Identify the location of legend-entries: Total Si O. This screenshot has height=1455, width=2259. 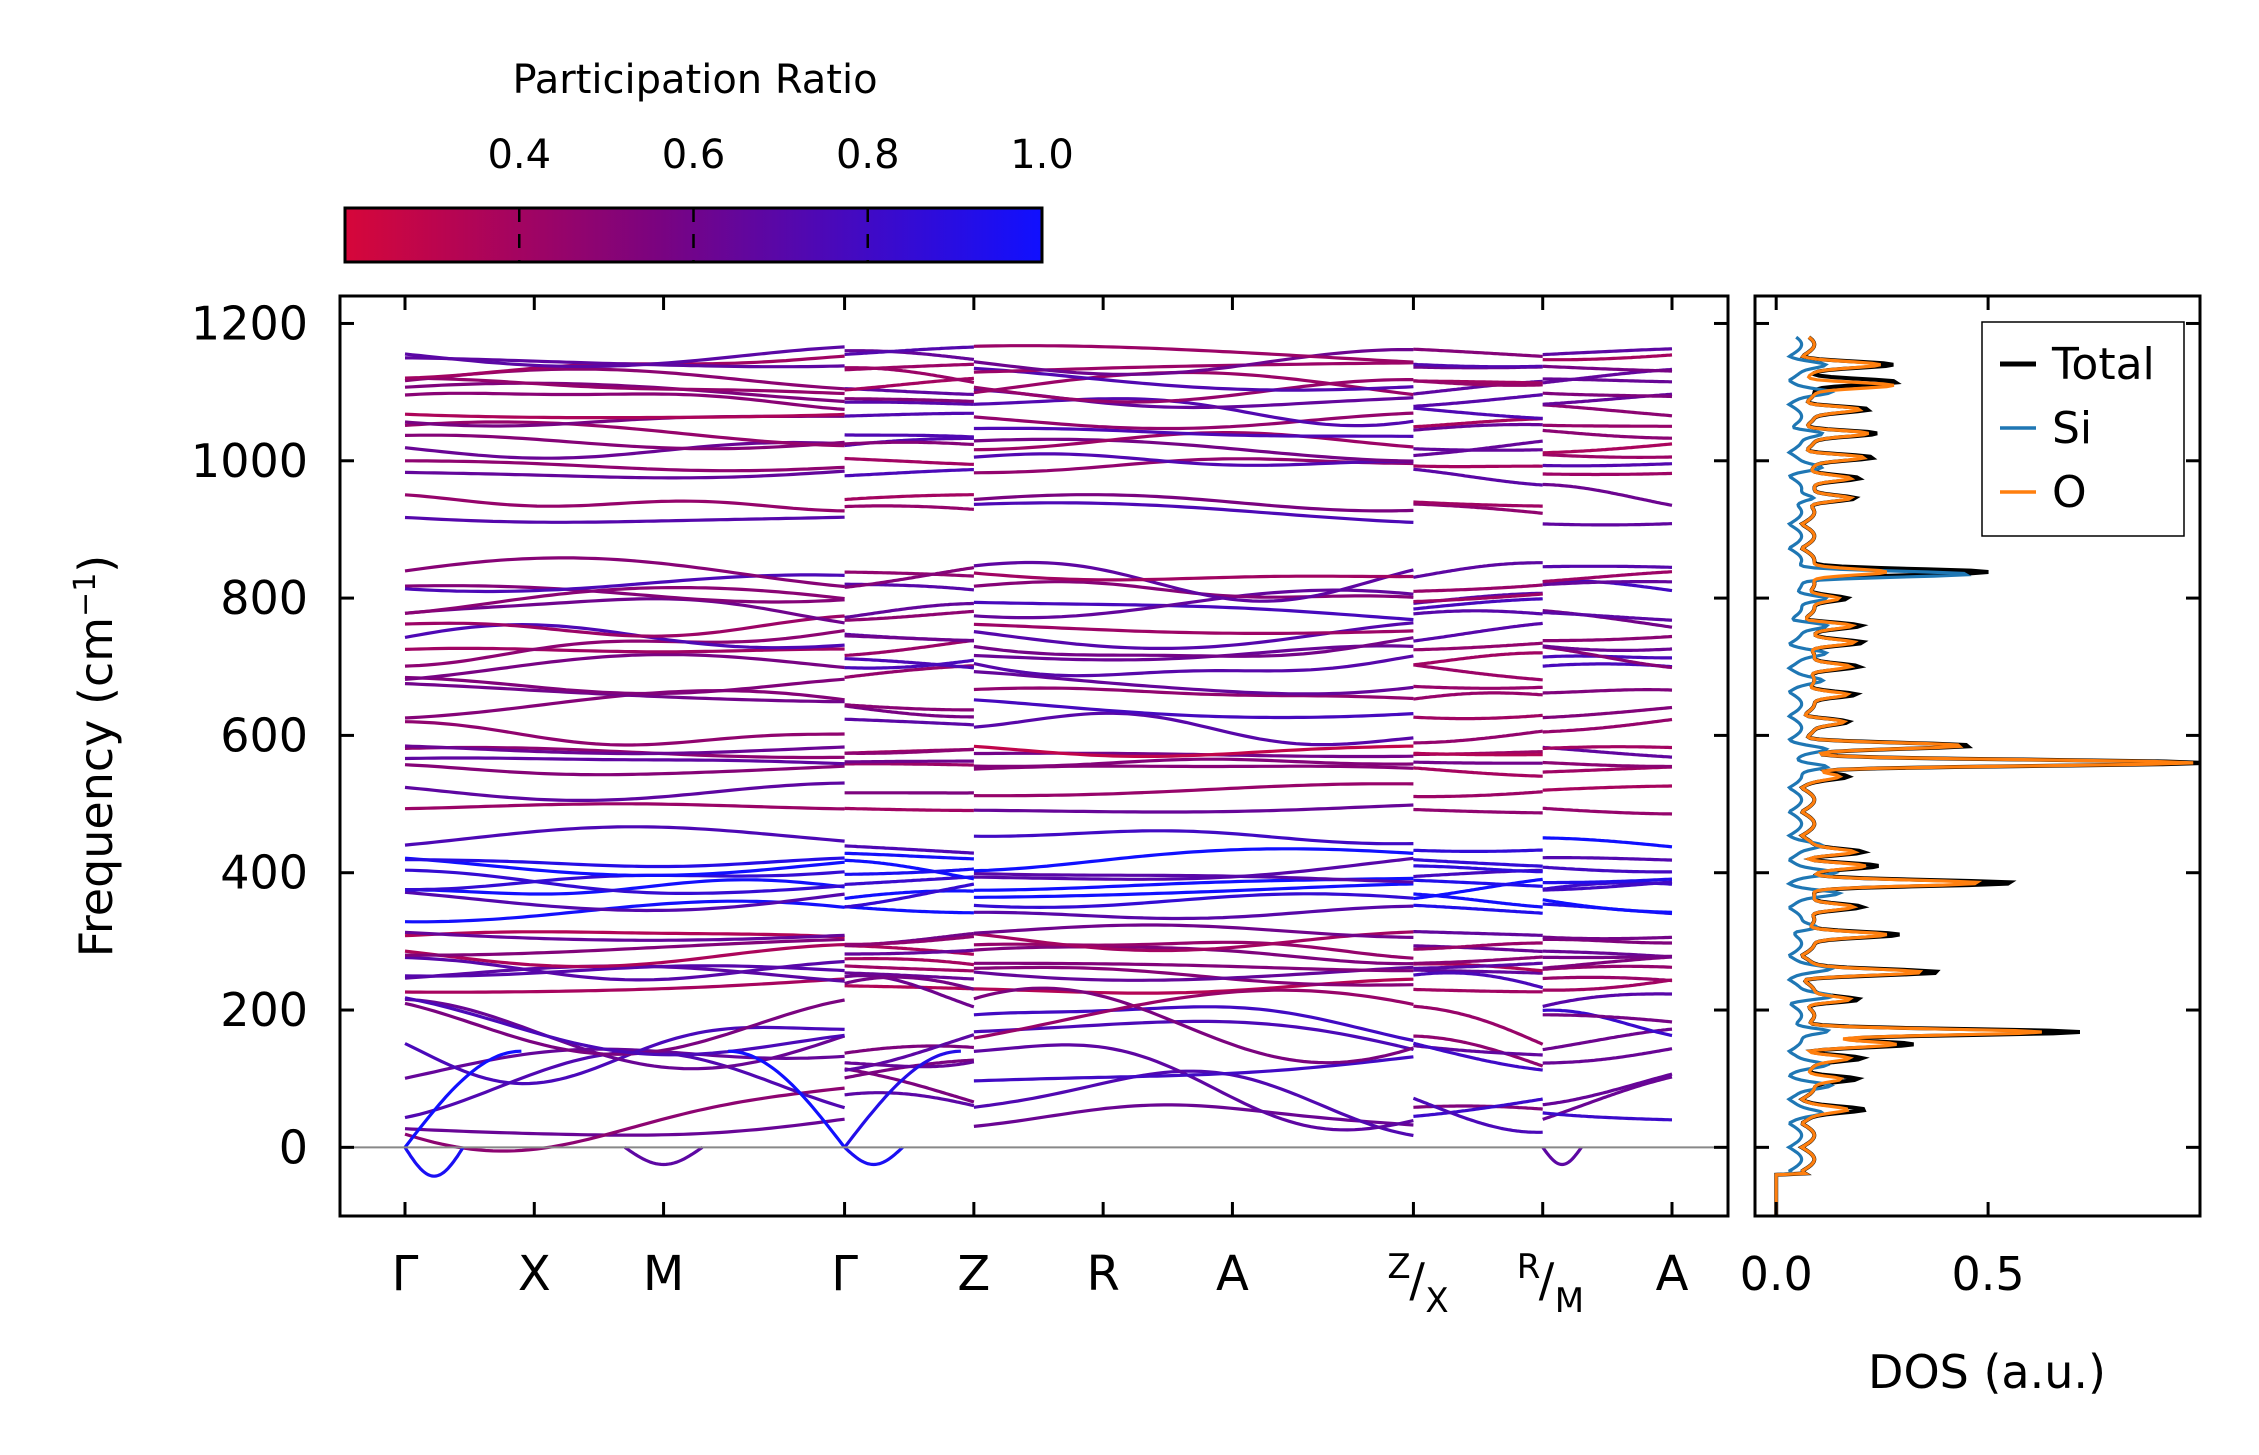
(2077, 428).